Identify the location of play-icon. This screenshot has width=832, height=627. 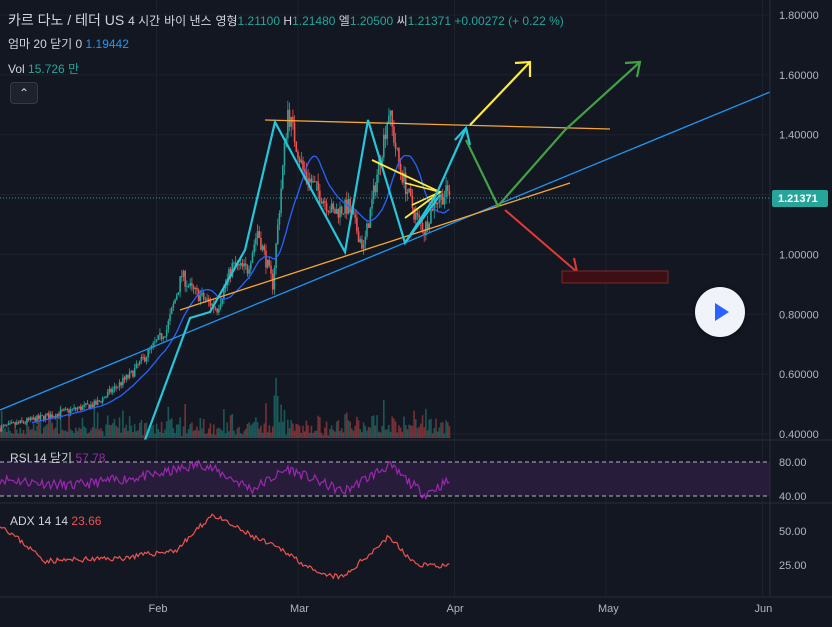
(722, 312).